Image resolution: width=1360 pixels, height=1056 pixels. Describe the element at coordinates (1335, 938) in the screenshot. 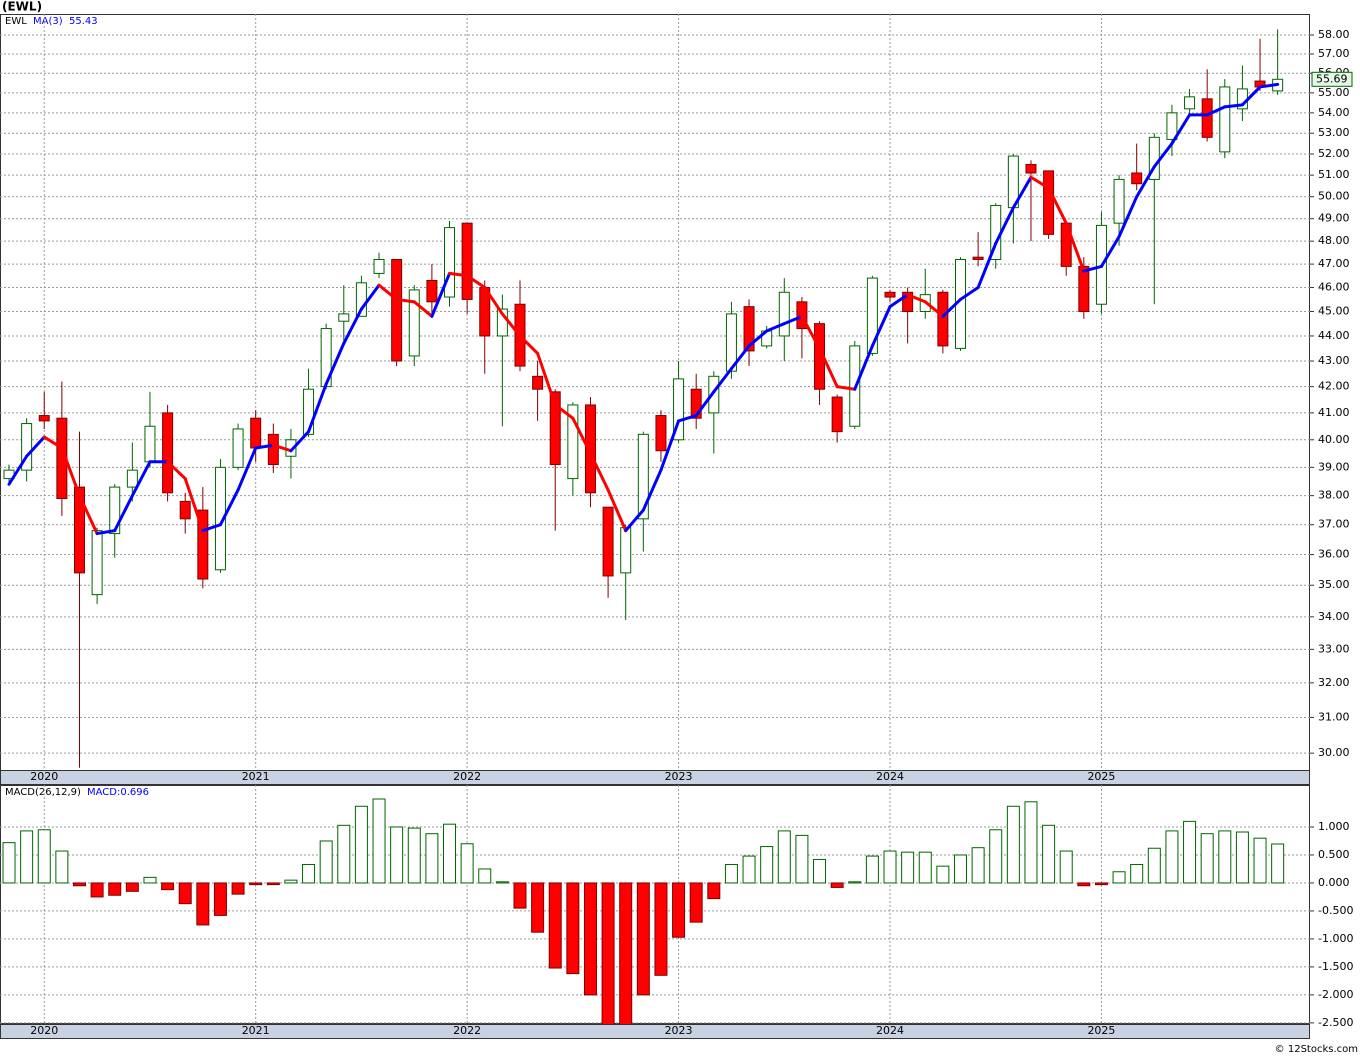

I see `y-tick-label: -1.000` at that location.